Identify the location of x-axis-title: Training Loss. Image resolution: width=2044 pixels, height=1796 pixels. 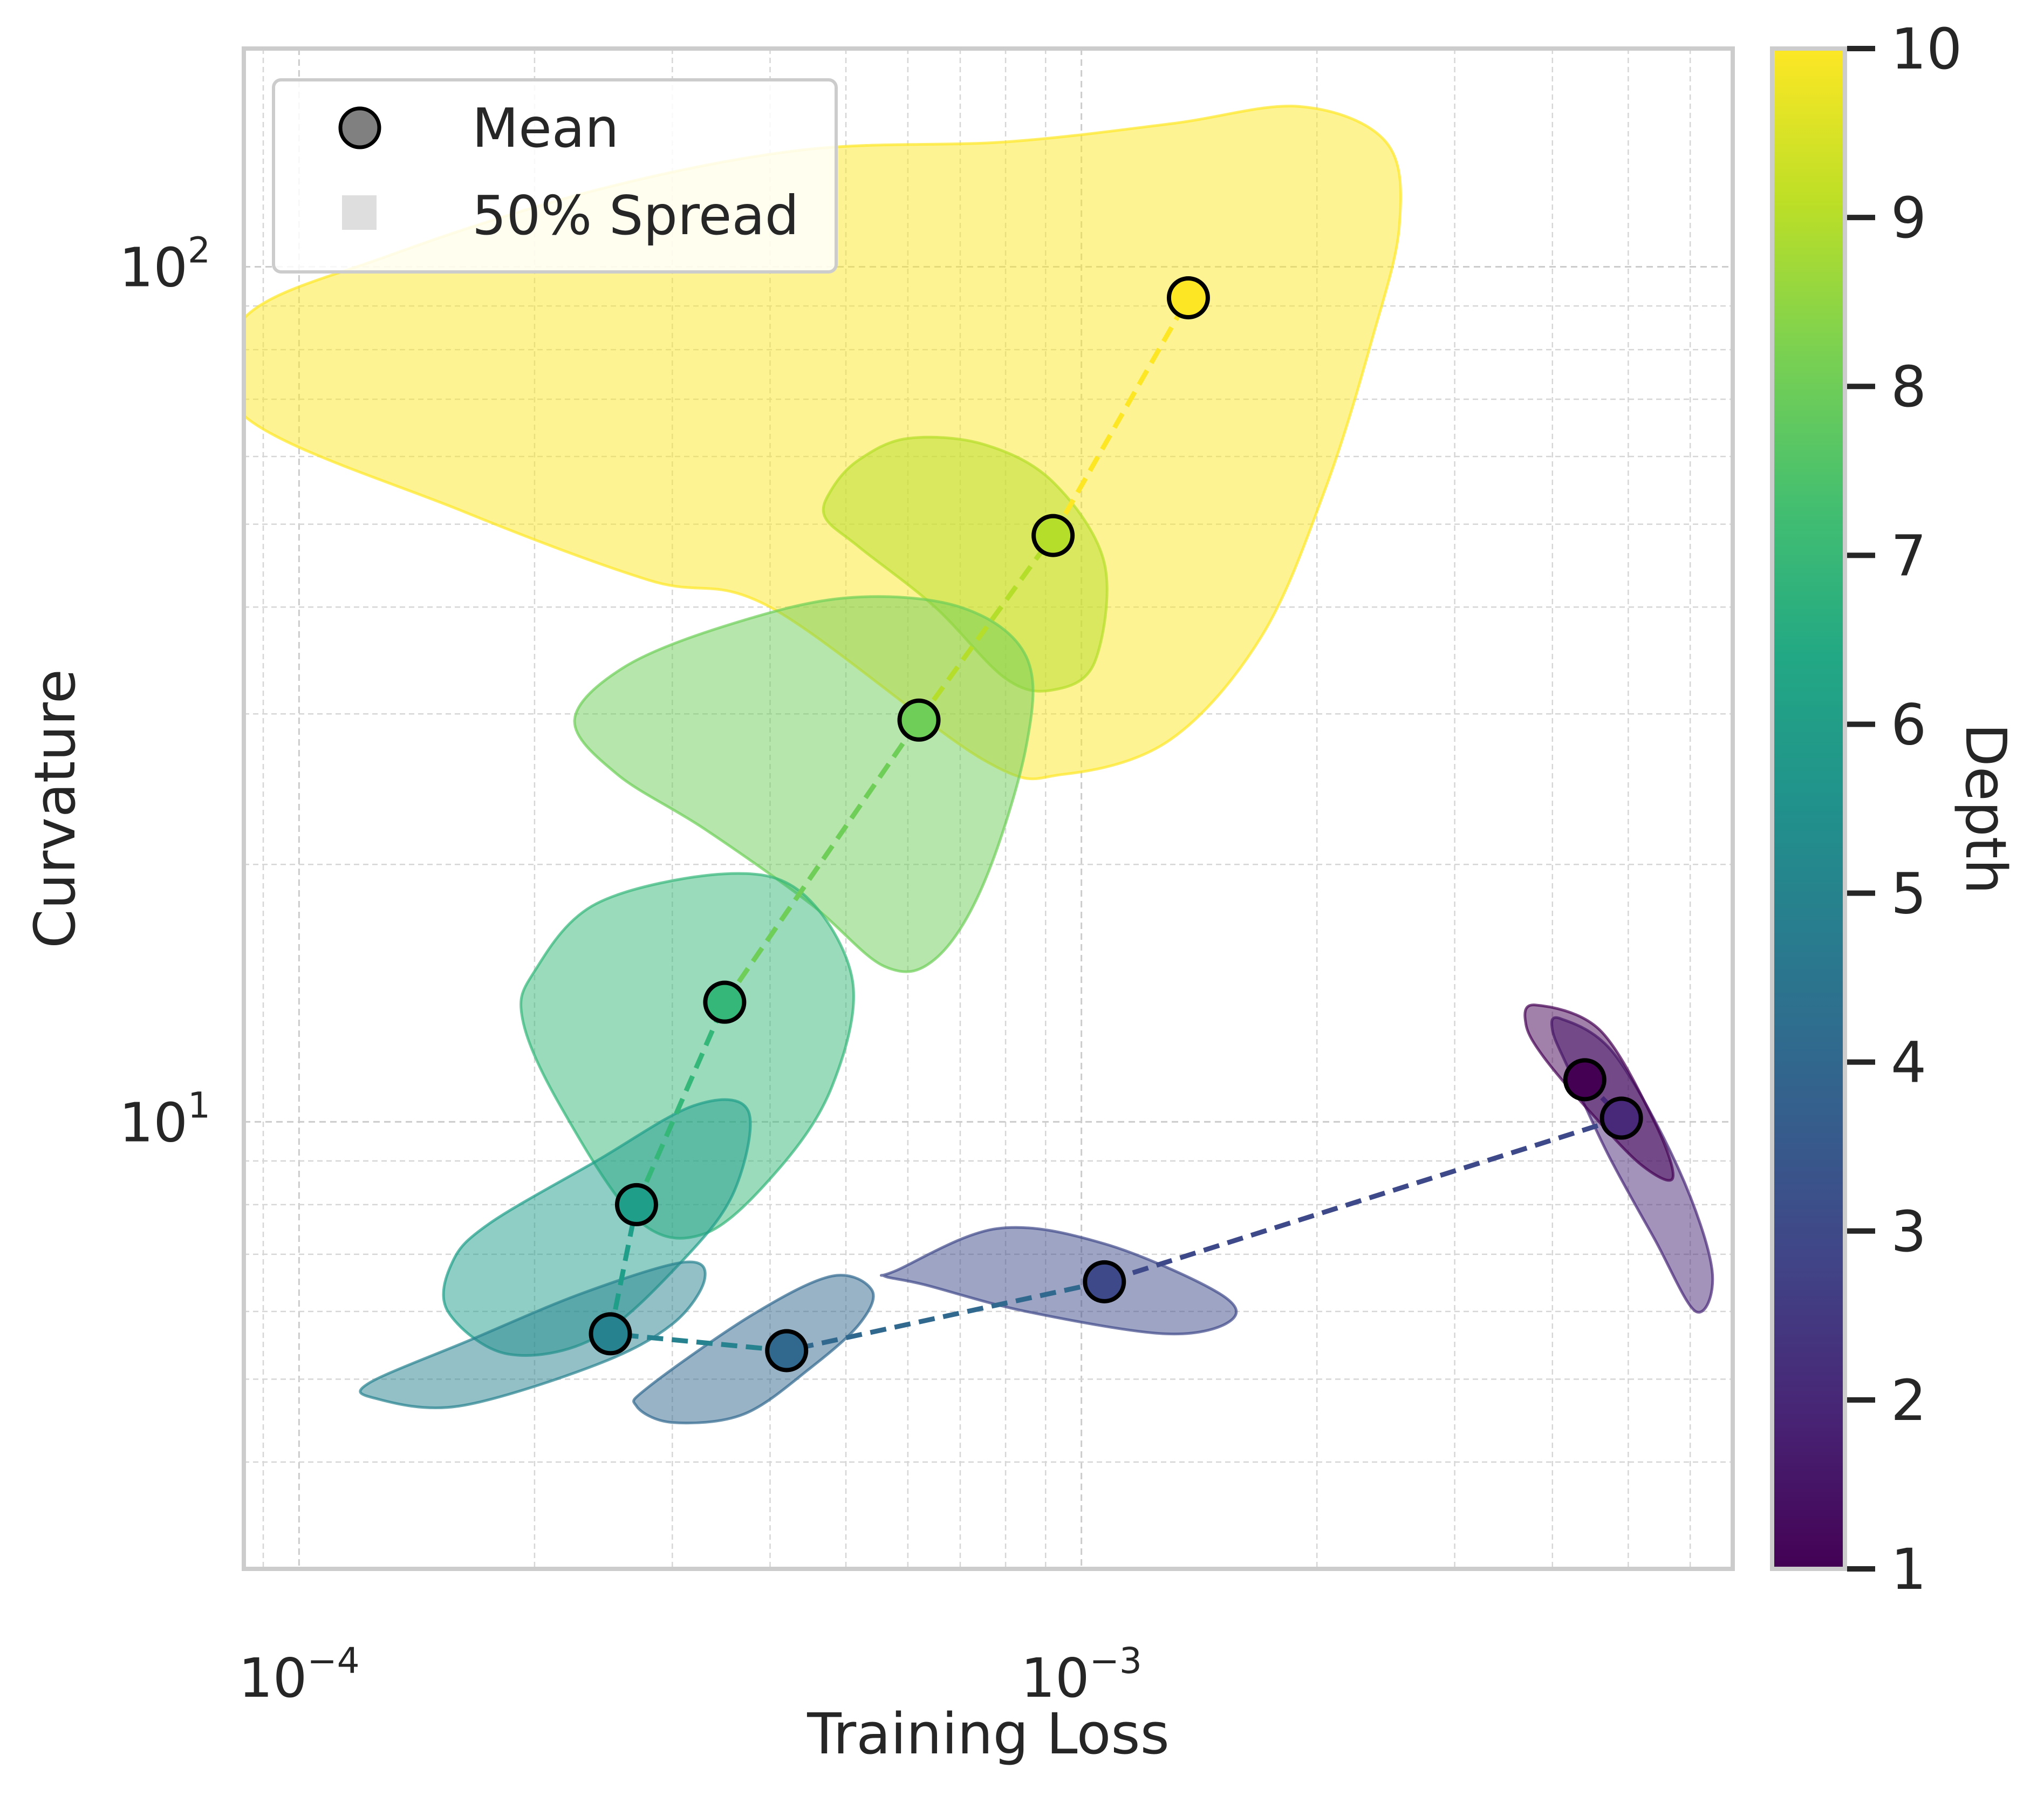
(988, 1734).